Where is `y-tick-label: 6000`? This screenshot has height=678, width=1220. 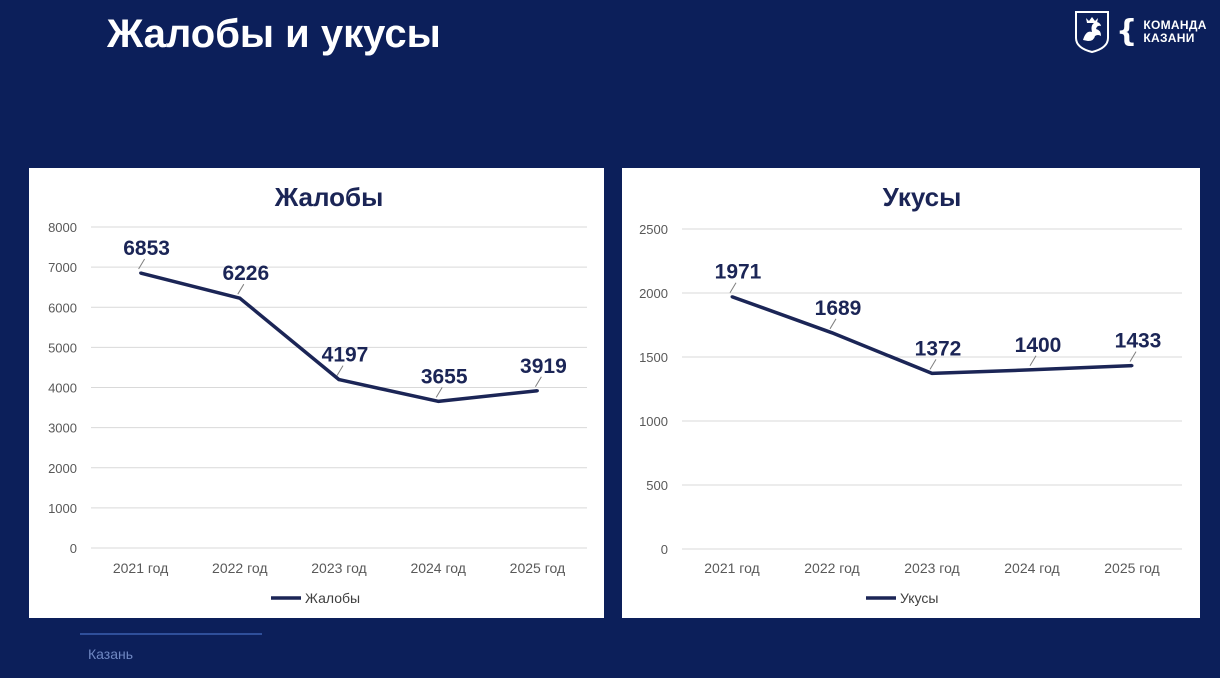
y-tick-label: 6000 is located at coordinates (62, 307).